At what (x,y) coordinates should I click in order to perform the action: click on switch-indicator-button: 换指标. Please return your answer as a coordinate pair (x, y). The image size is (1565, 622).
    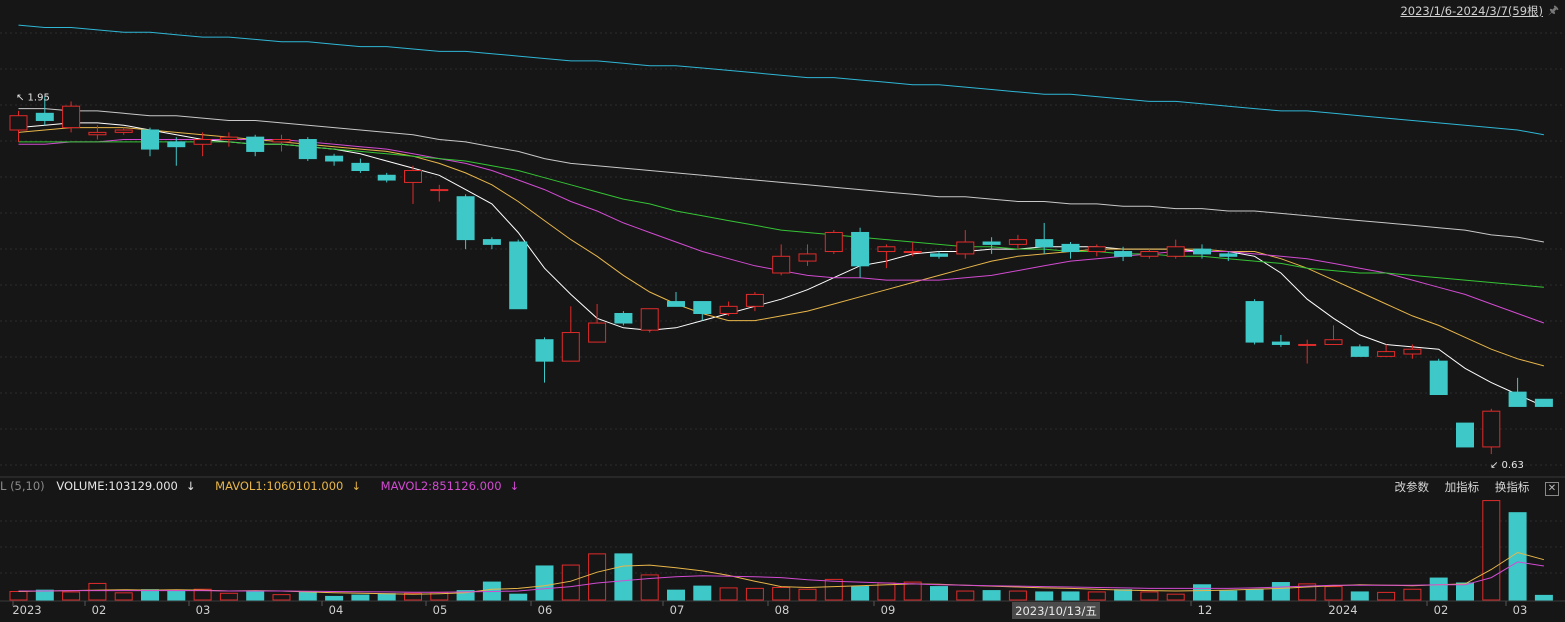
    Looking at the image, I should click on (1512, 487).